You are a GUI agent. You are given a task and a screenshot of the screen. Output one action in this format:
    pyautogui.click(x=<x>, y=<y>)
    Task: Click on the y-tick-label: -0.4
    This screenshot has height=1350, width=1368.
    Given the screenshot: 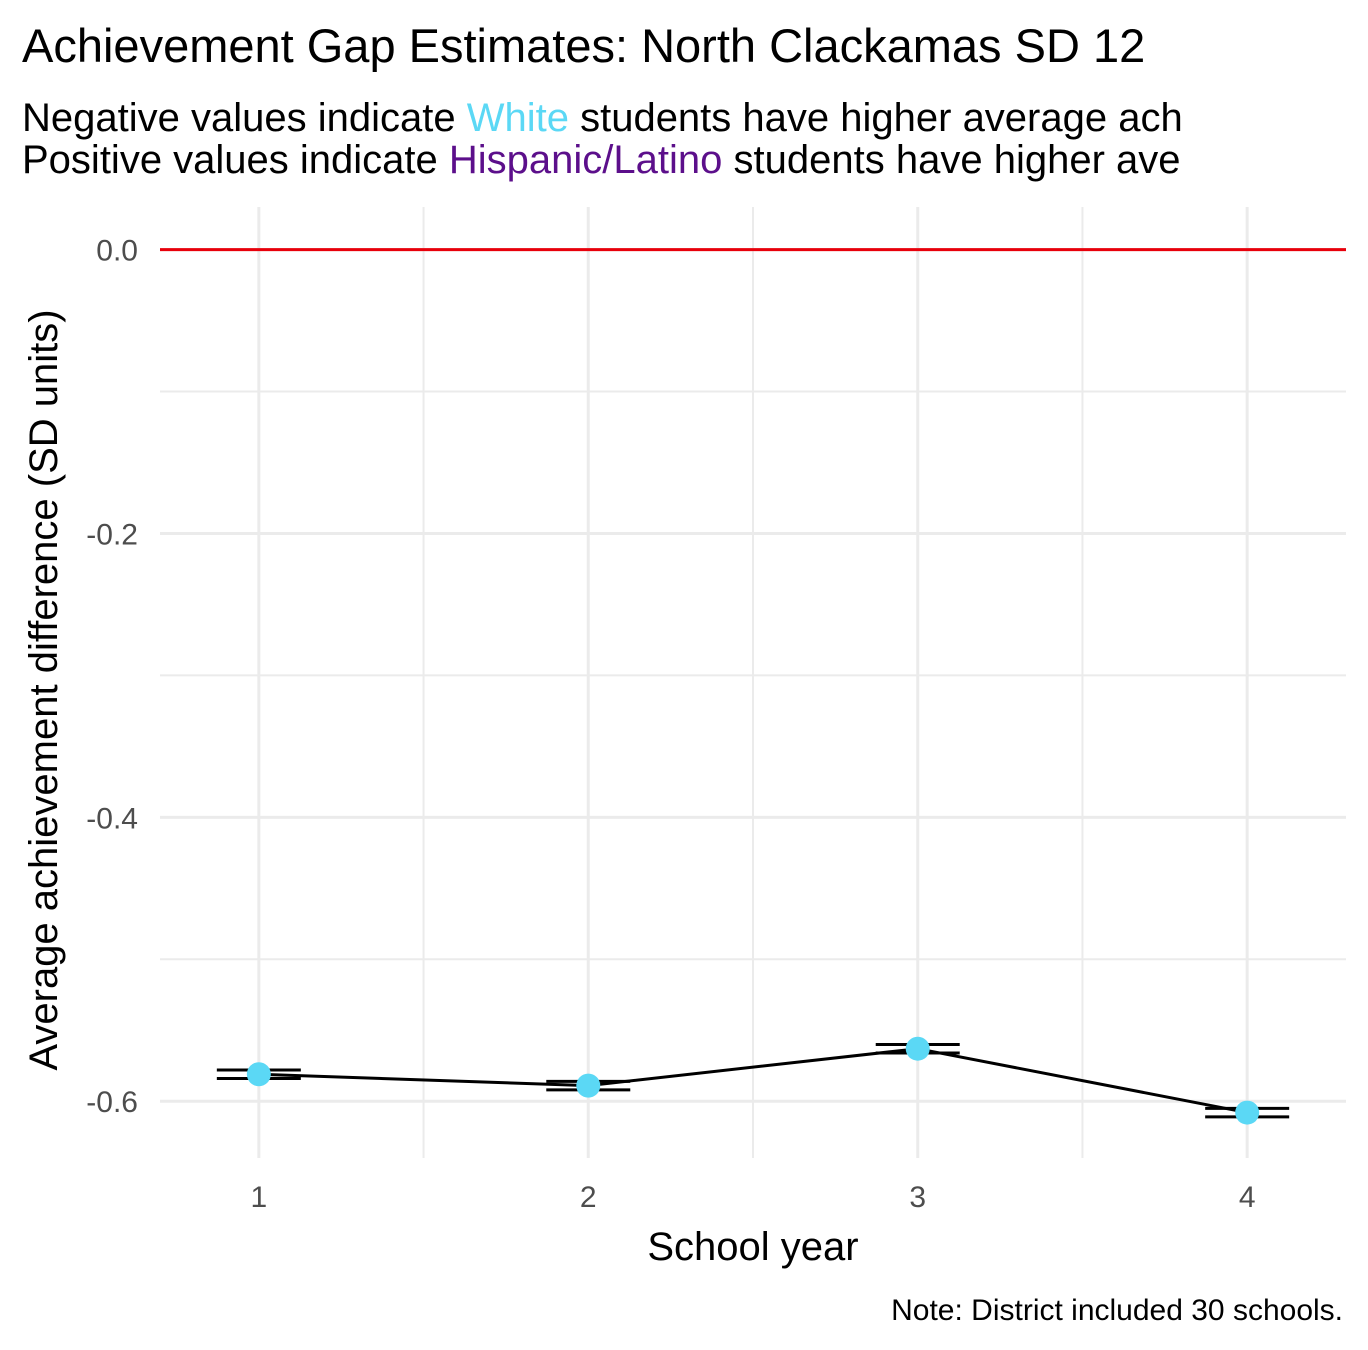 What is the action you would take?
    pyautogui.click(x=112, y=818)
    